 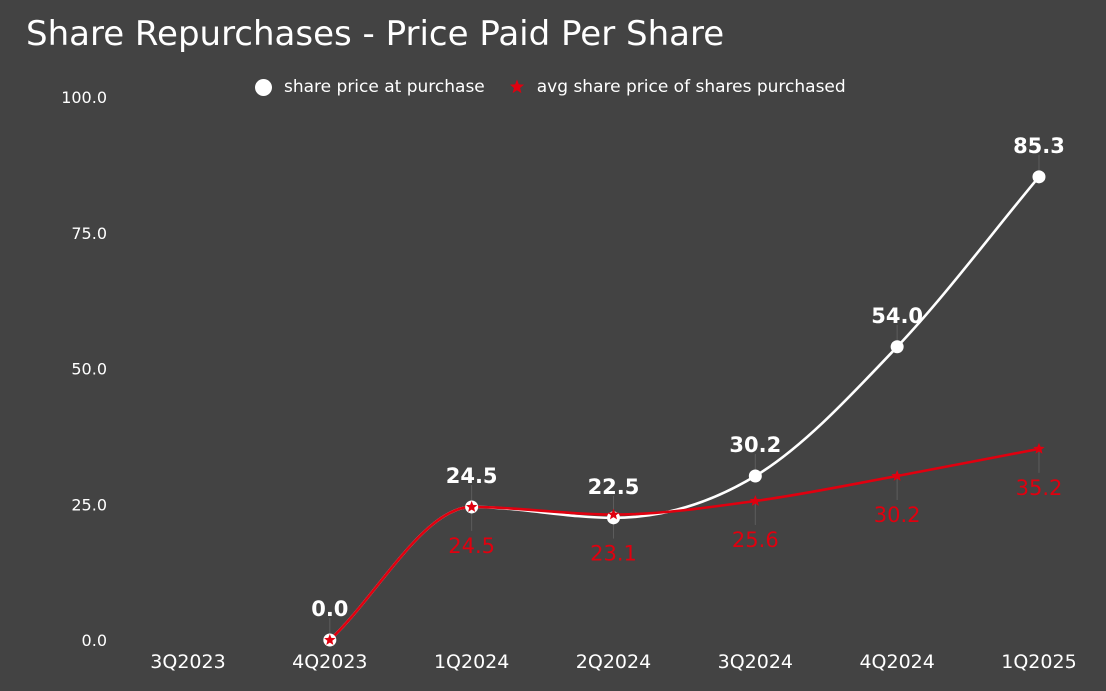 I want to click on share-price-data-label: 24.5, so click(x=472, y=476).